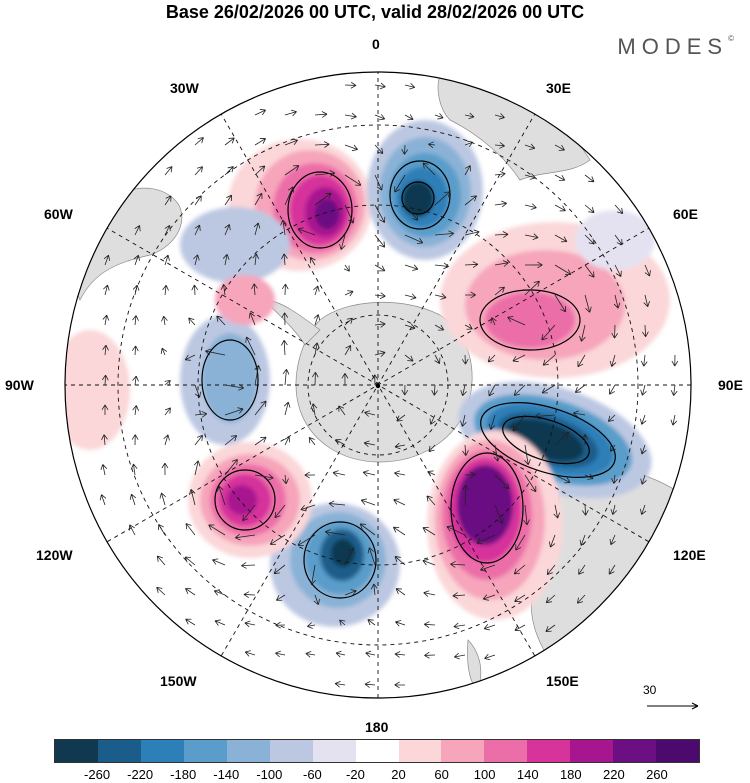 The height and width of the screenshot is (783, 750). What do you see at coordinates (97, 774) in the screenshot?
I see `colorbar-tick-label: -260` at bounding box center [97, 774].